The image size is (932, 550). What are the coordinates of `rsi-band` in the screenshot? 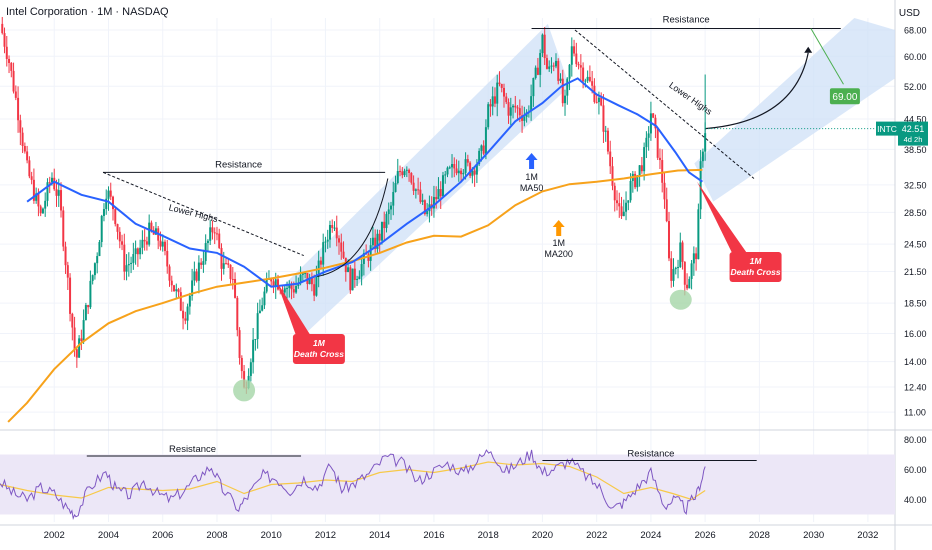 It's located at (447, 484).